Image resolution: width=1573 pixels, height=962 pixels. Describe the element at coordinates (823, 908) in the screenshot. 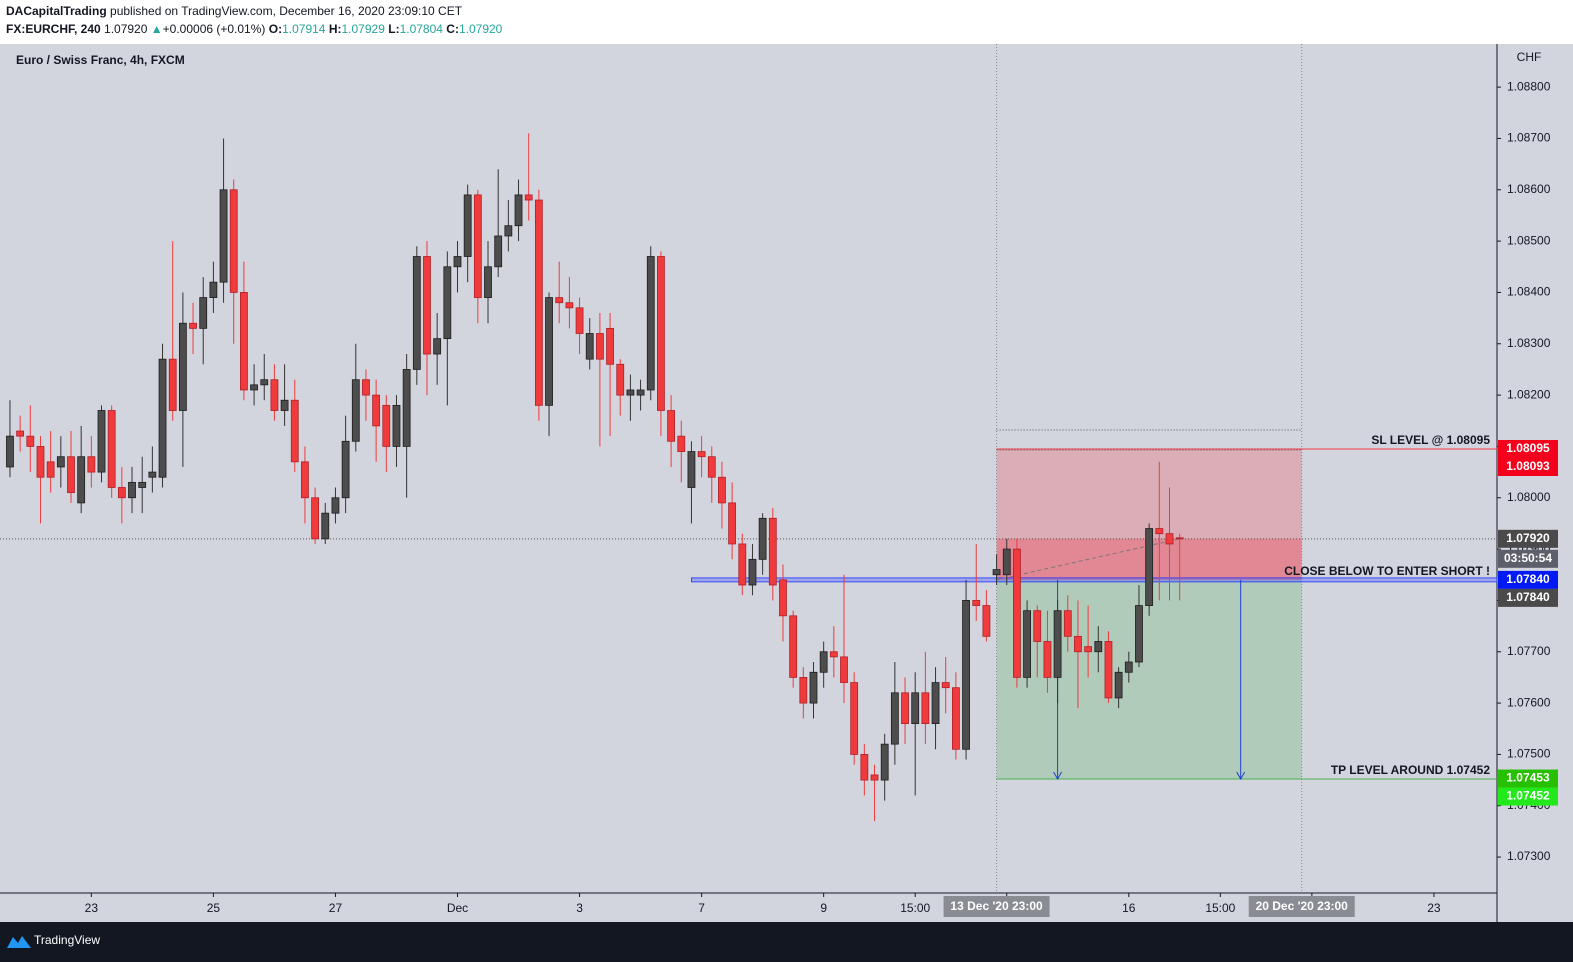

I see `x-tick-label: 9` at that location.